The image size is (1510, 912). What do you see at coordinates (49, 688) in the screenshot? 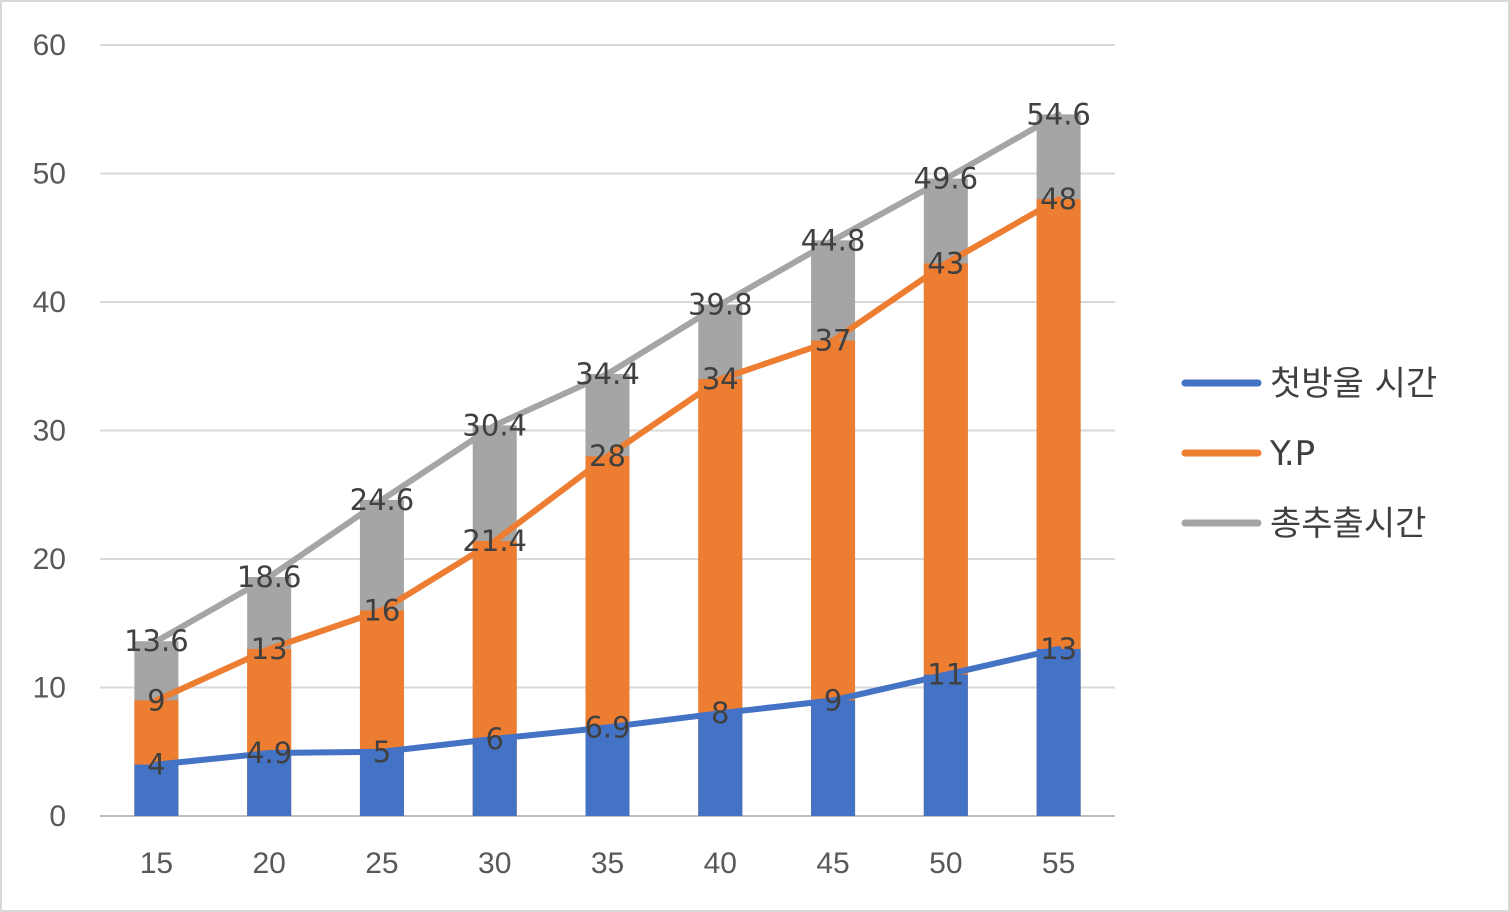
I see `y-tick-label: 10` at bounding box center [49, 688].